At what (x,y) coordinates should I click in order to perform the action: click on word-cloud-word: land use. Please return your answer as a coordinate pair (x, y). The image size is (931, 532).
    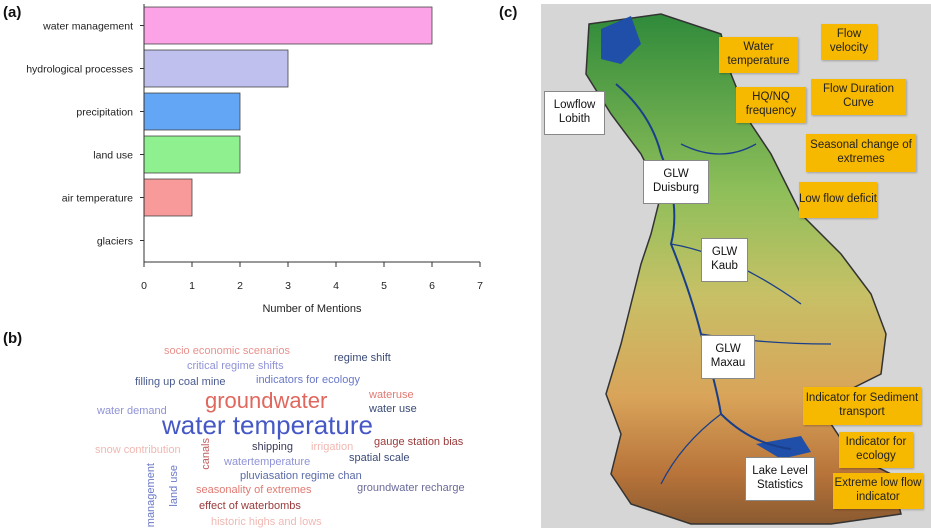
    Looking at the image, I should click on (174, 486).